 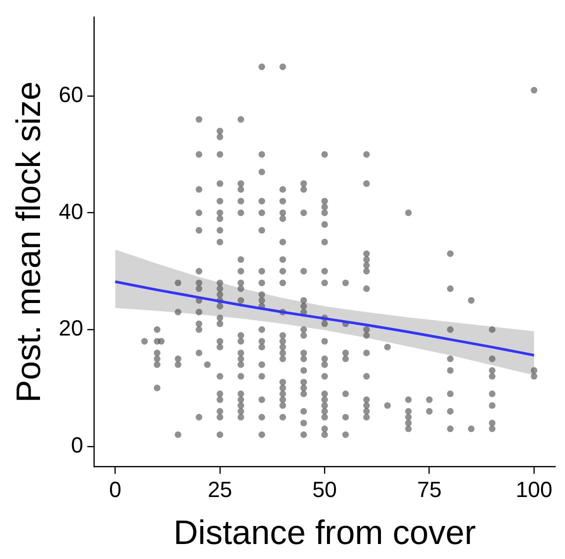 What do you see at coordinates (71, 211) in the screenshot?
I see `y-tick-label: 40` at bounding box center [71, 211].